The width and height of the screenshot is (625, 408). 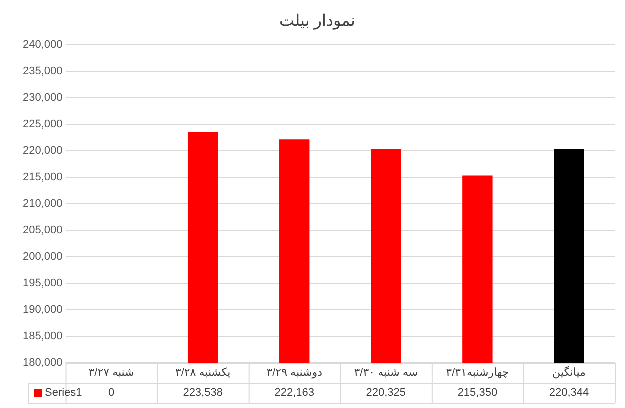 I want to click on x-tick-label: شنبه ۳/۲۷, so click(x=111, y=373).